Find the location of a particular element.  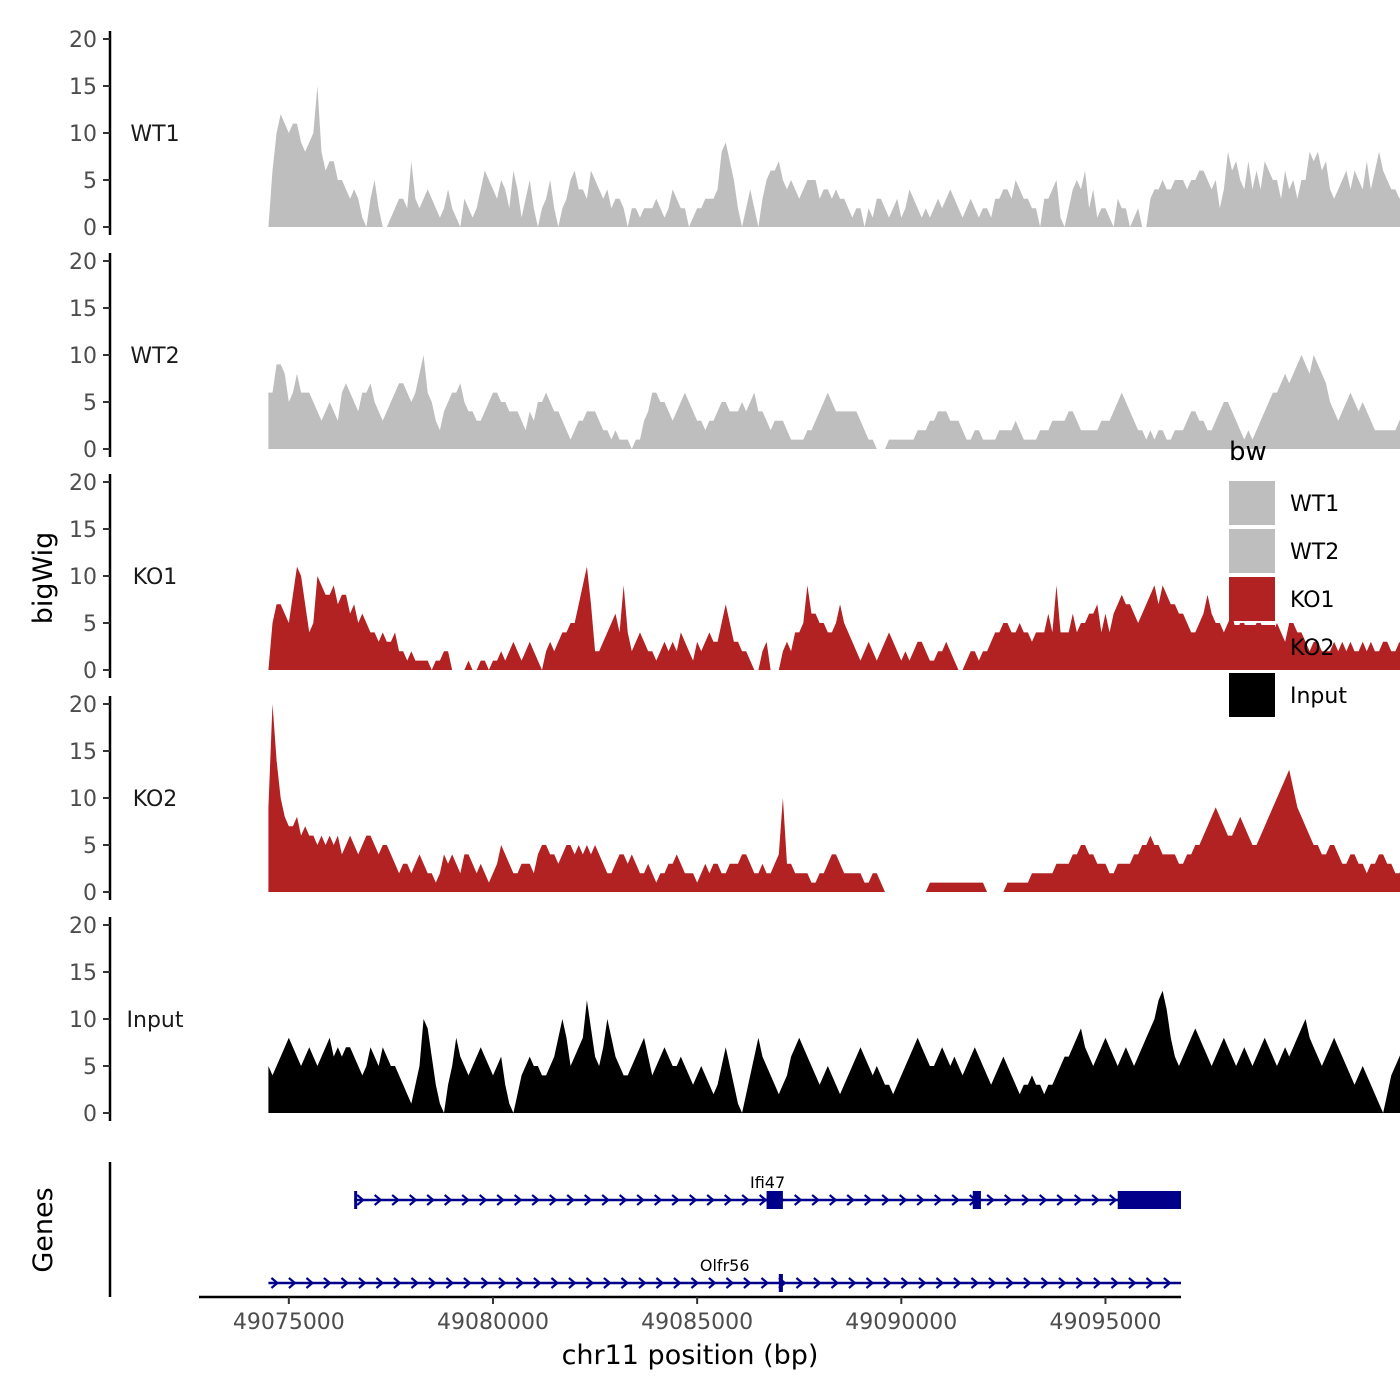

track-ko1: 0 5 10 15 20 KO1 is located at coordinates (734, 577).